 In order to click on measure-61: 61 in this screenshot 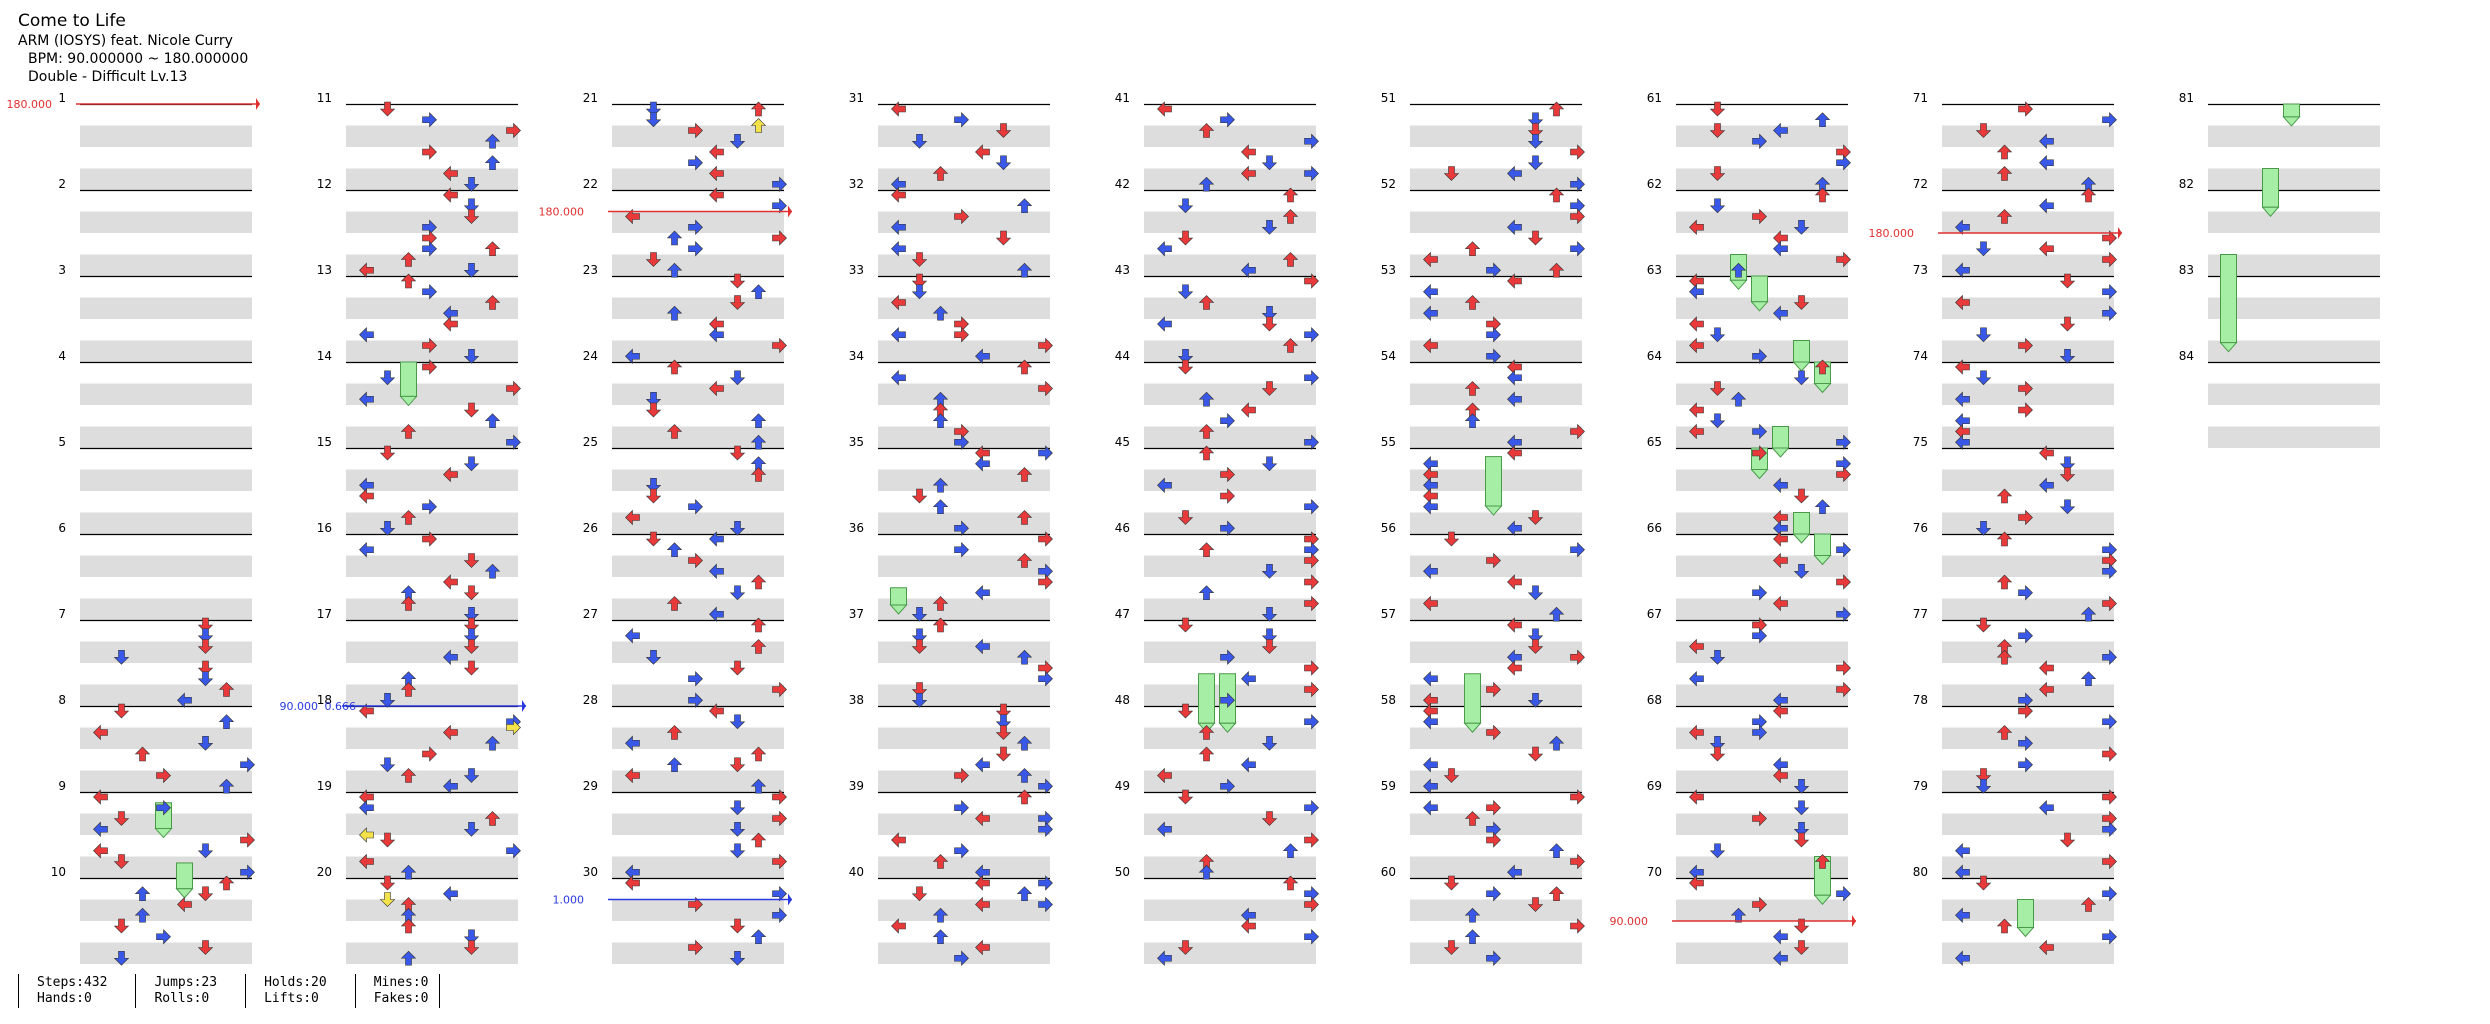, I will do `click(1747, 140)`.